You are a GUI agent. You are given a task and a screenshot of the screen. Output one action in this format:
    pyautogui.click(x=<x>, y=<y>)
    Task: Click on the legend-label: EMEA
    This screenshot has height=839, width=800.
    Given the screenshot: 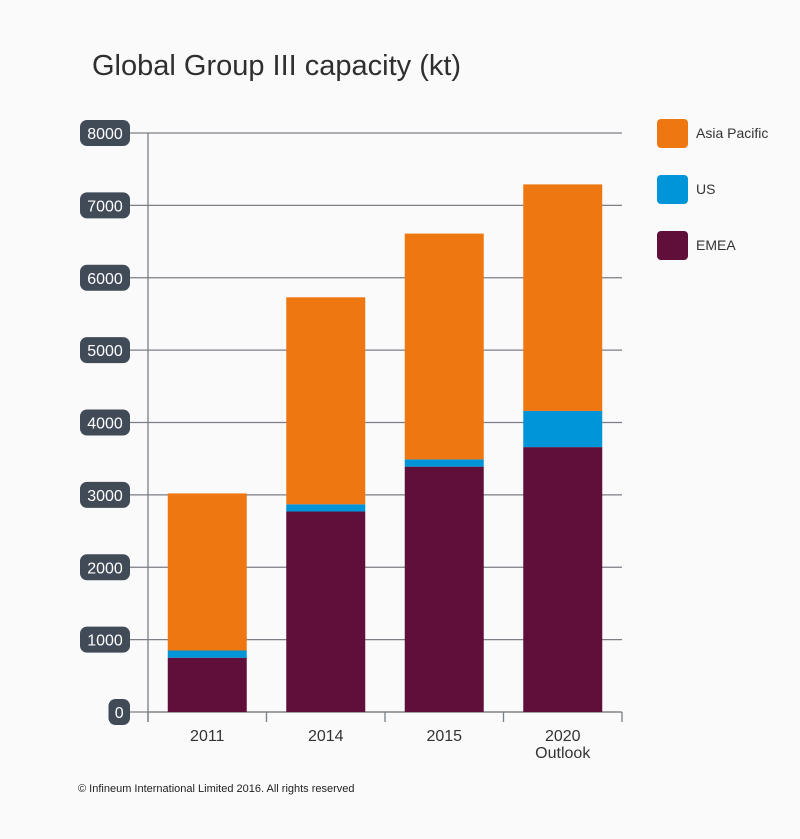 What is the action you would take?
    pyautogui.click(x=716, y=245)
    